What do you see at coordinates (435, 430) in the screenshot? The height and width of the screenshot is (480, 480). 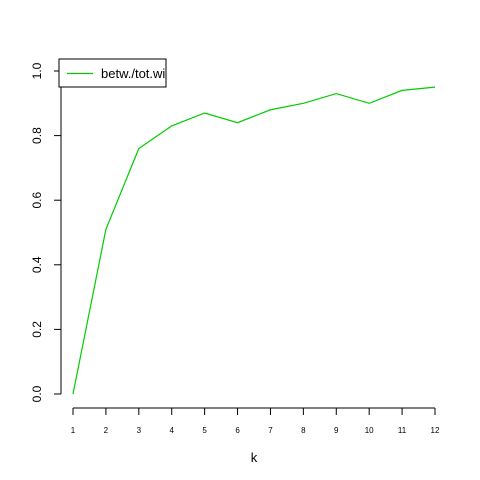 I see `x-tick-label: 12` at bounding box center [435, 430].